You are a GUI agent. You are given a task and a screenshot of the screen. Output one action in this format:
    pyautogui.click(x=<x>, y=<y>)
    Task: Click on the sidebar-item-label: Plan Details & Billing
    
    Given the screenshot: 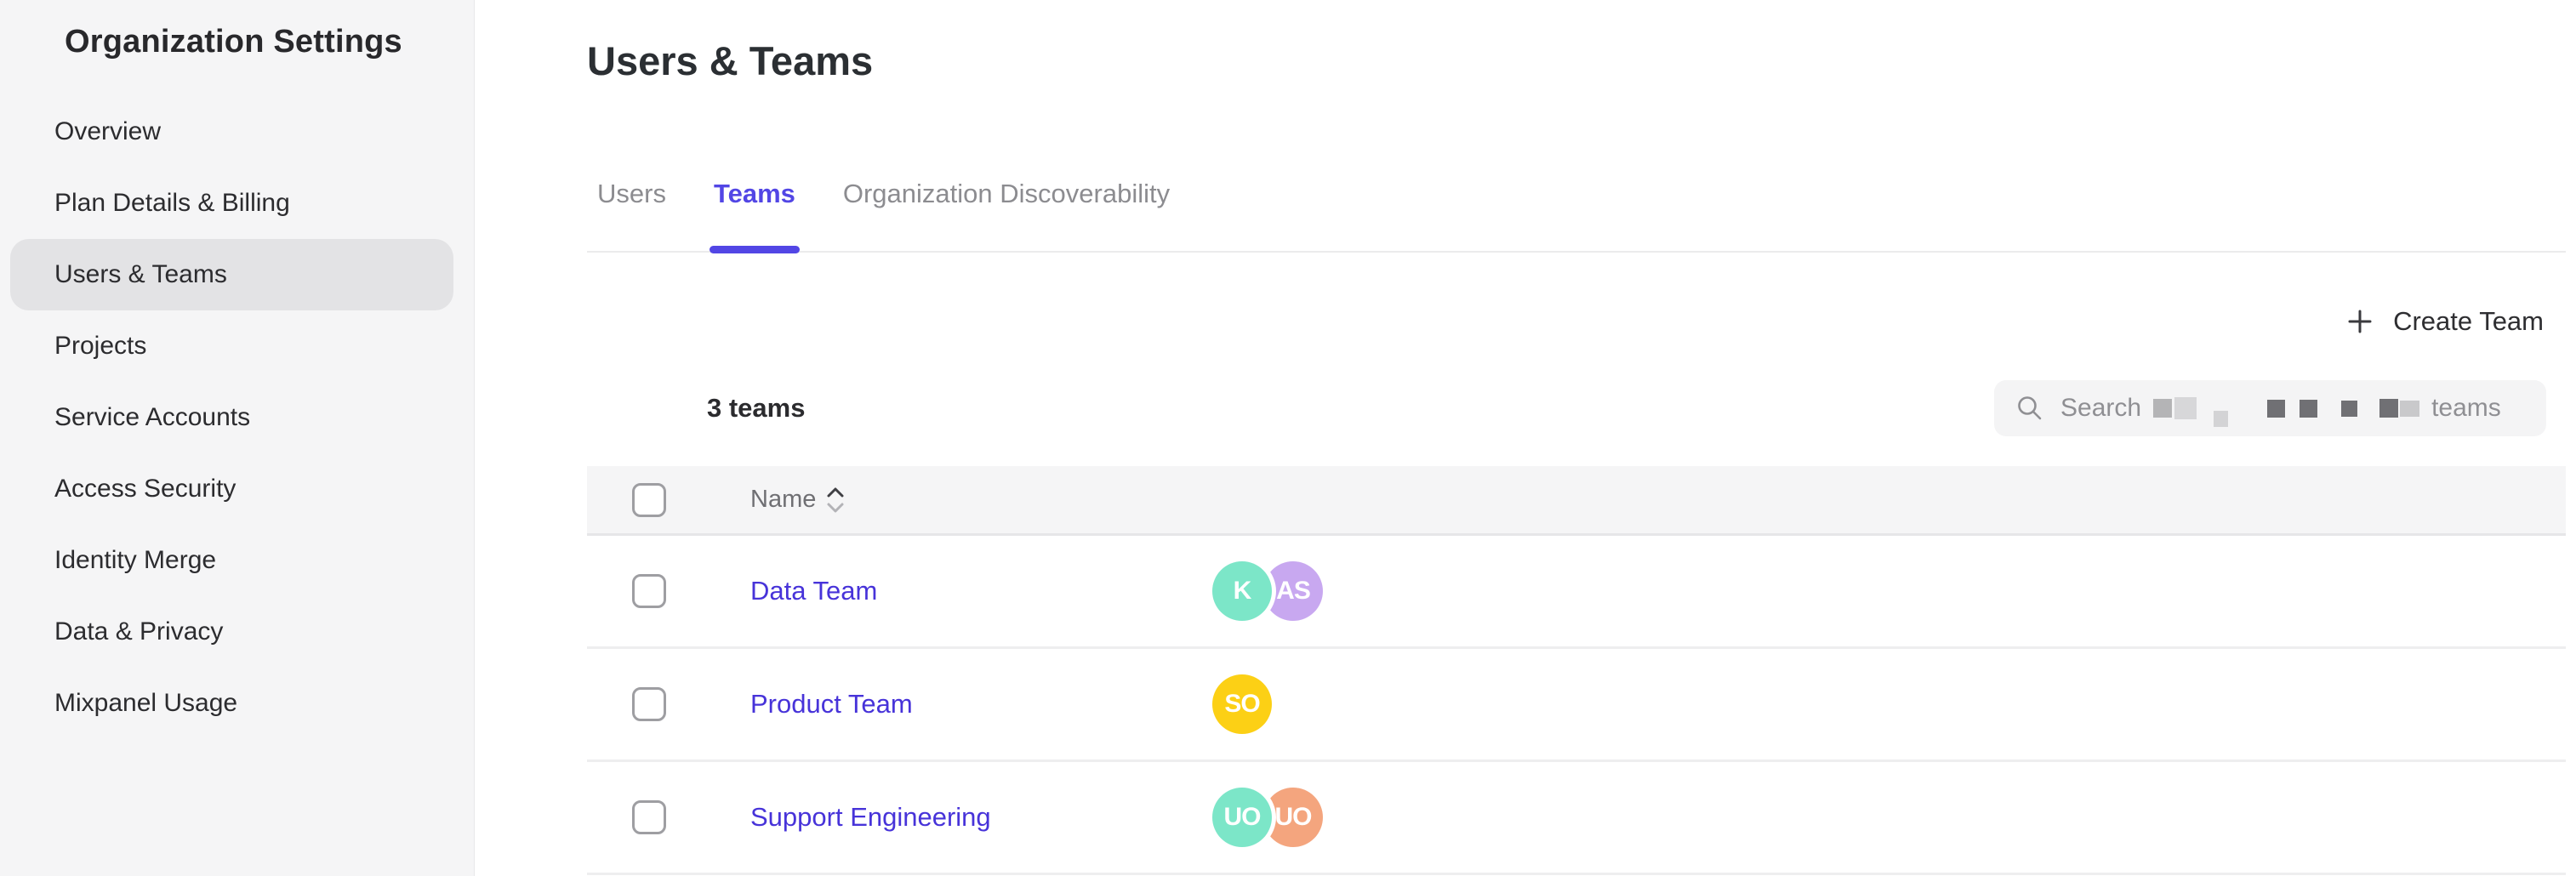 What is the action you would take?
    pyautogui.click(x=172, y=203)
    